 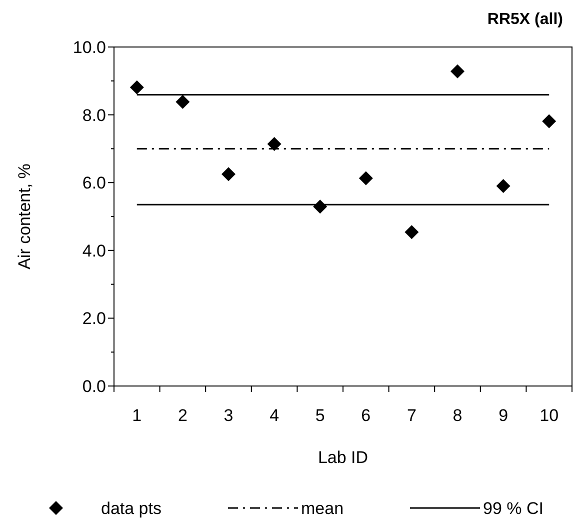 What do you see at coordinates (94, 250) in the screenshot?
I see `y-tick-label: 4.0` at bounding box center [94, 250].